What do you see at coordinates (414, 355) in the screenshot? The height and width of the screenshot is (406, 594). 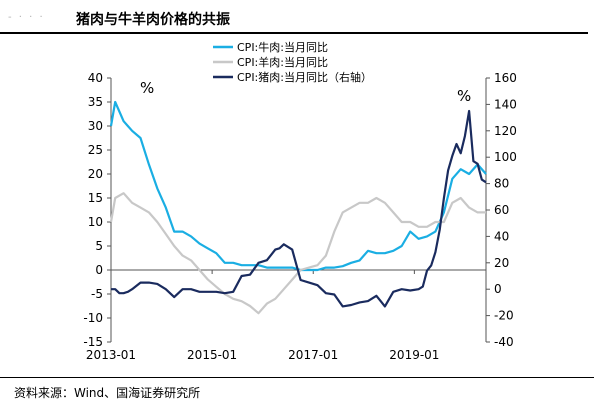 I see `x-axis-tick-label: 2019-01` at bounding box center [414, 355].